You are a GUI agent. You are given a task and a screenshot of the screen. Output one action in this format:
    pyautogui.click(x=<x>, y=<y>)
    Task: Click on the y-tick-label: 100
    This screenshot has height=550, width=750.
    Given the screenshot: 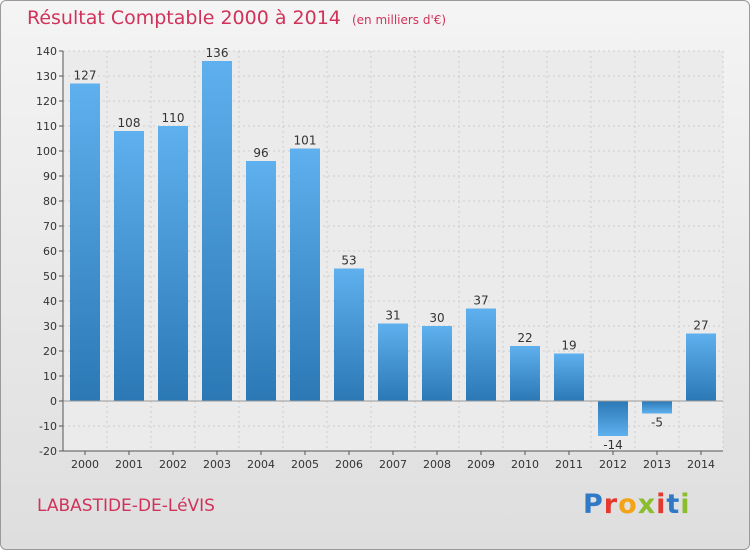 What is the action you would take?
    pyautogui.click(x=46, y=151)
    